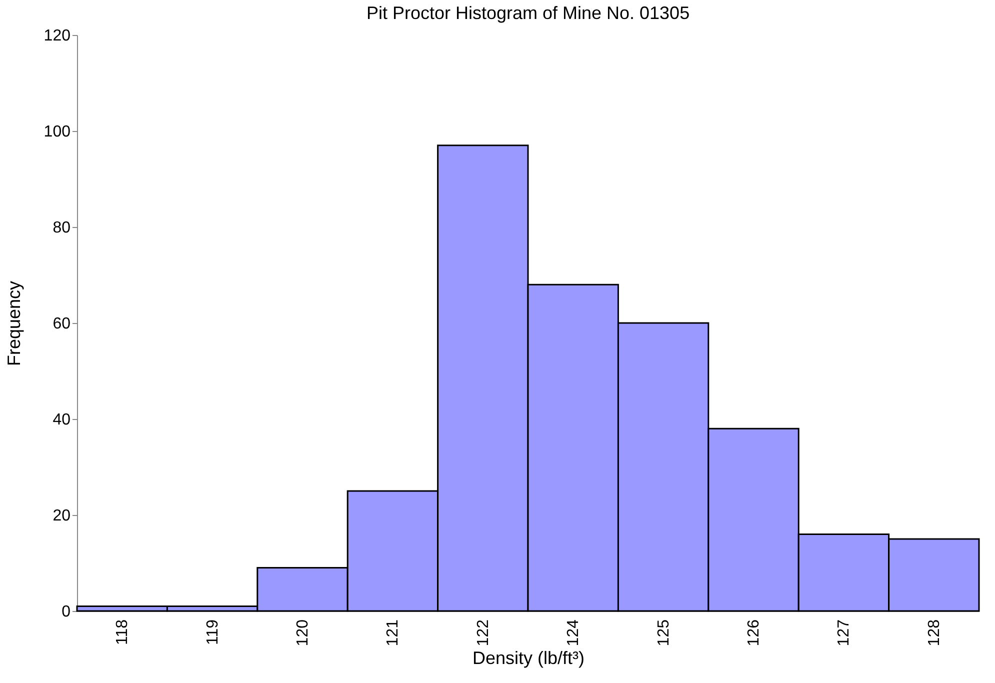 Image resolution: width=995 pixels, height=683 pixels. Describe the element at coordinates (754, 632) in the screenshot. I see `x-tick-label: 126` at that location.